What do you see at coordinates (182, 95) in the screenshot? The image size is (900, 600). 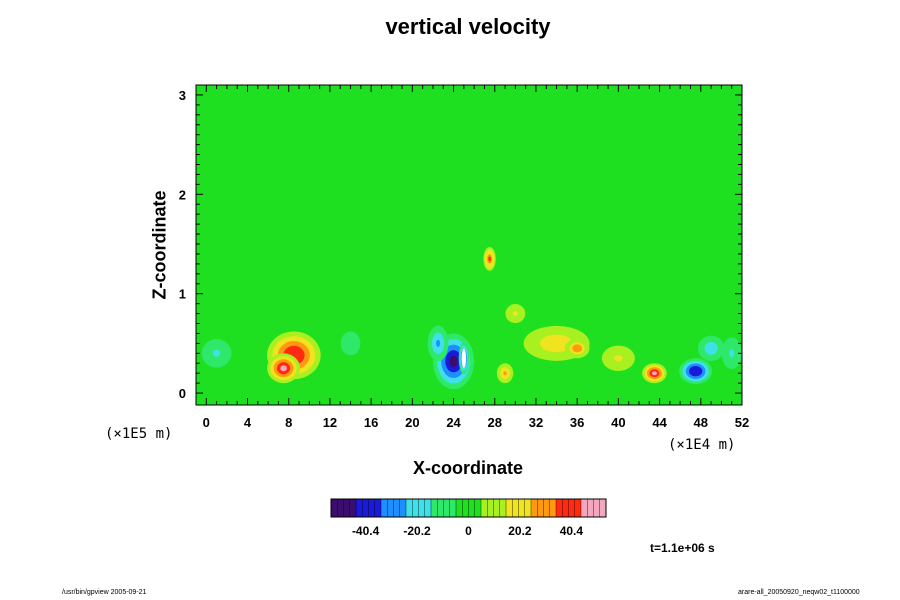 I see `z-tick-label: 3` at bounding box center [182, 95].